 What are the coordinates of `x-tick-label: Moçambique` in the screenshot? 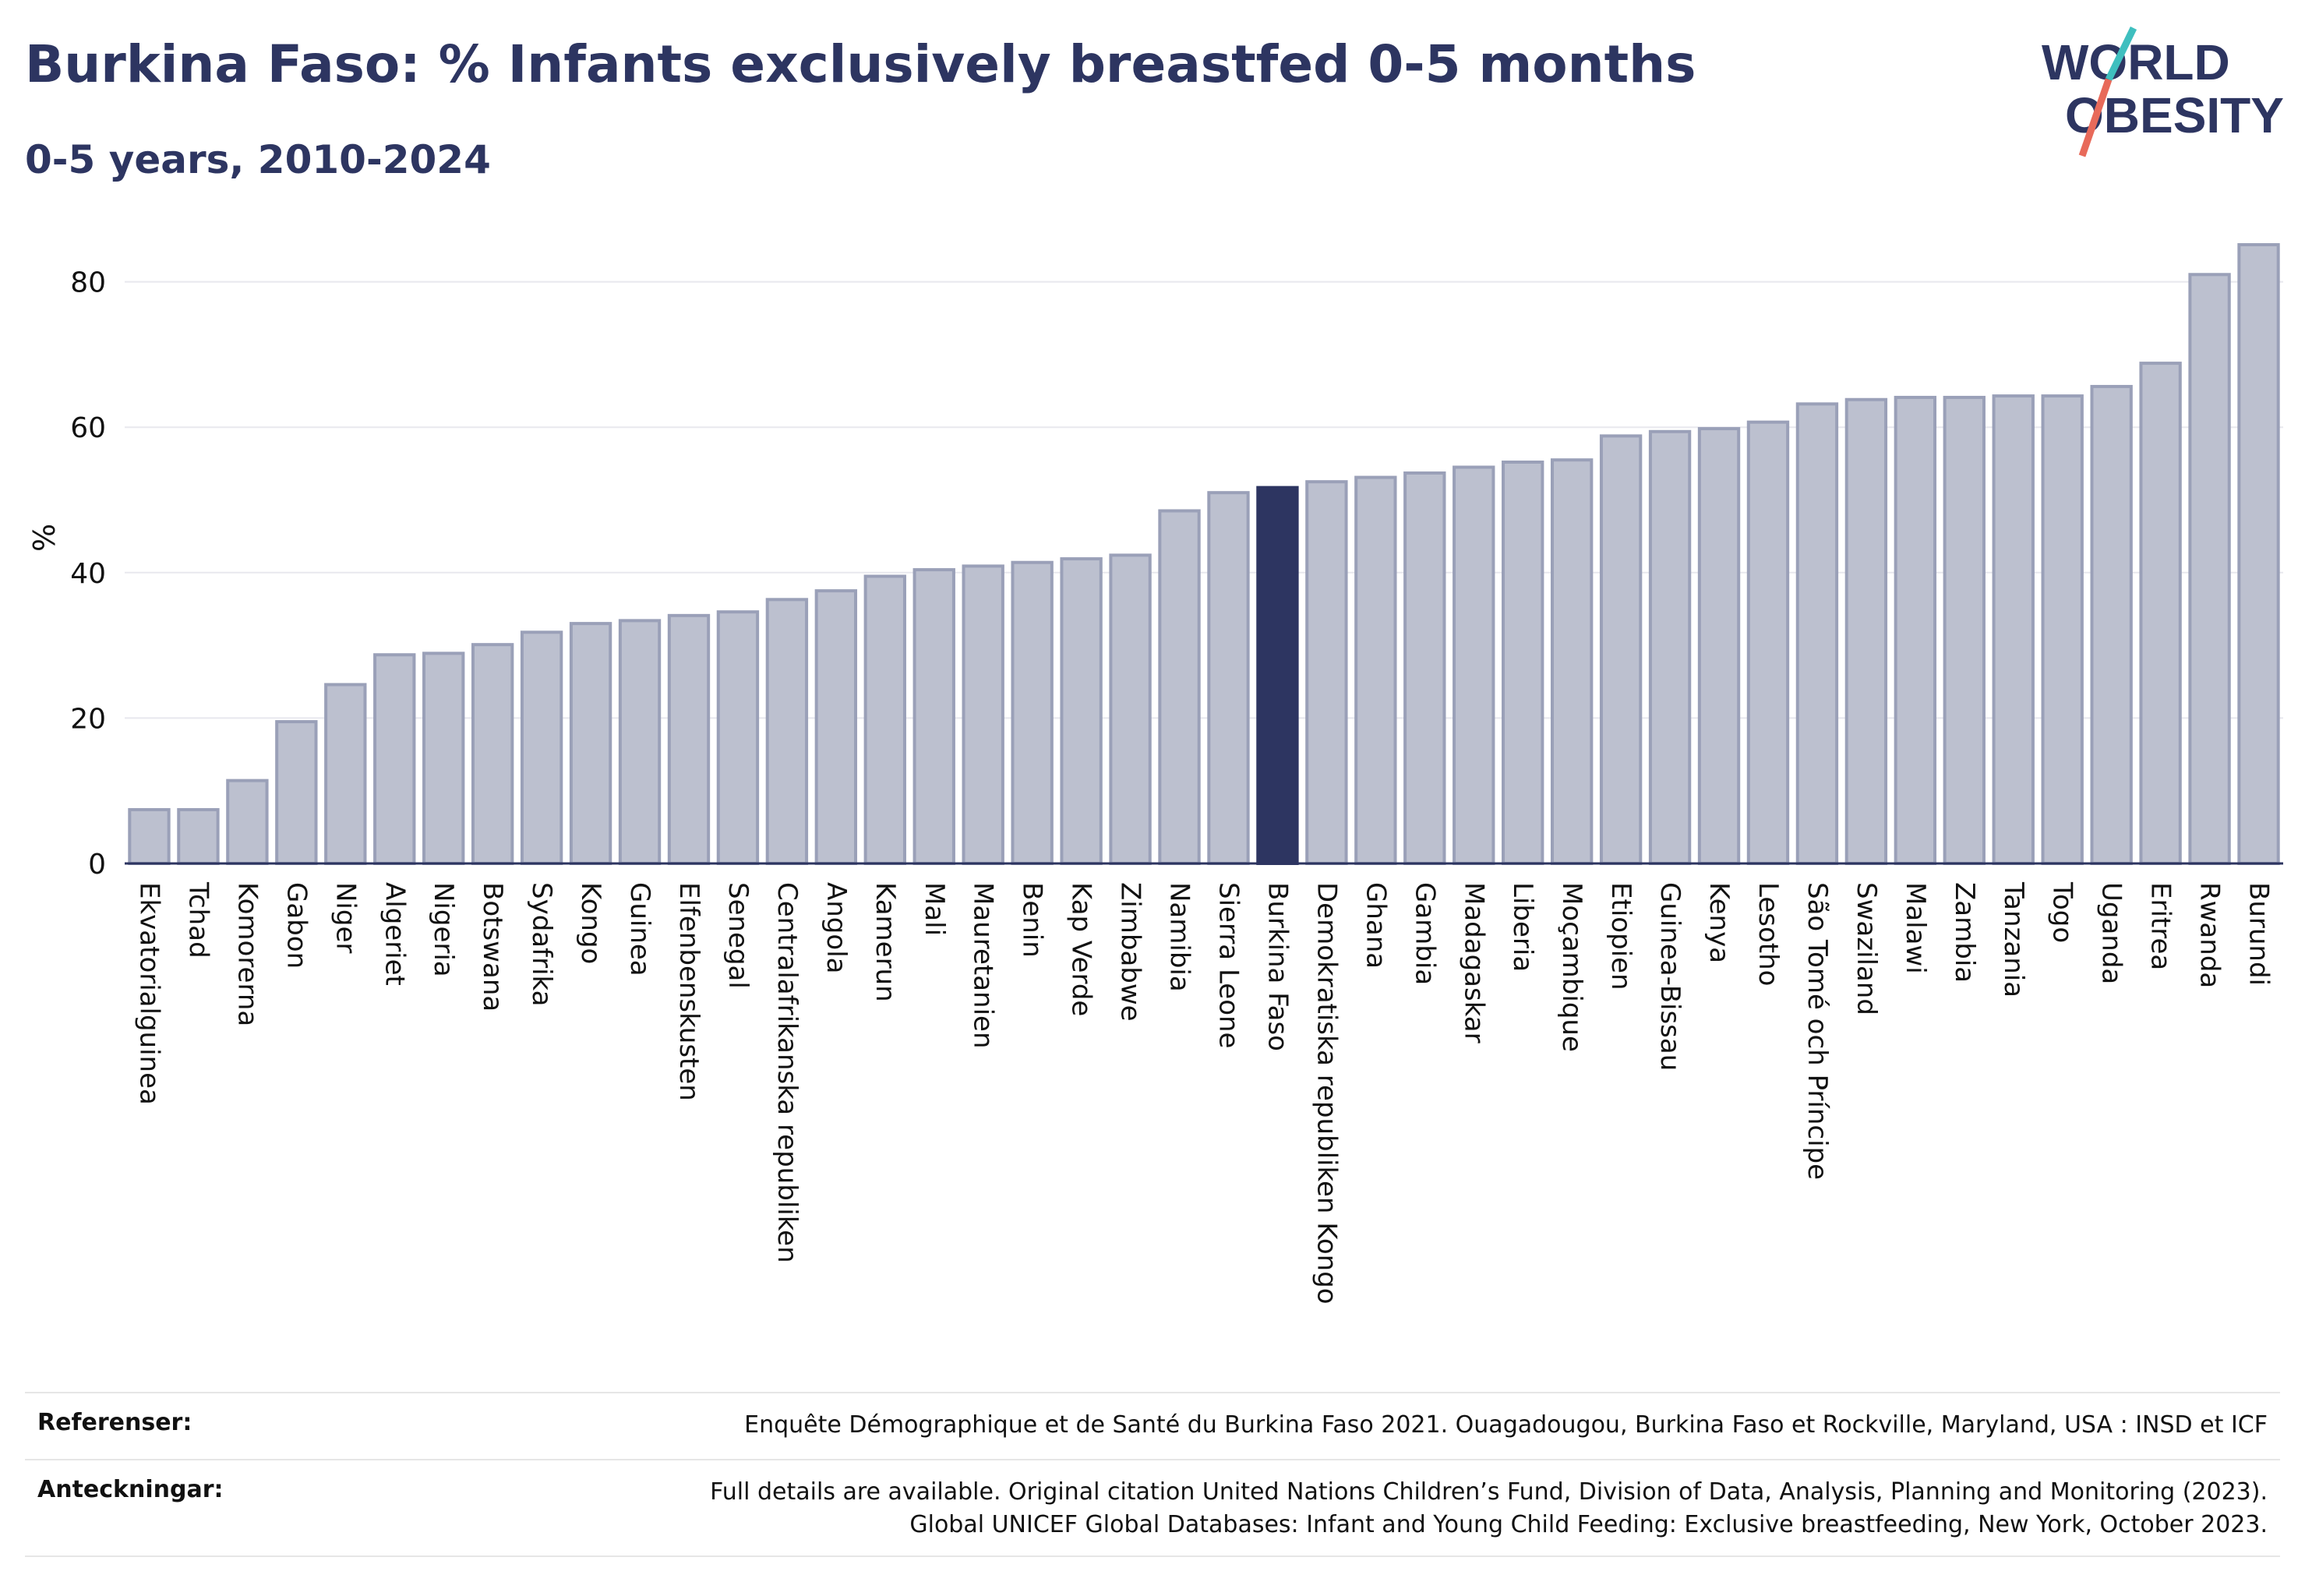 It's located at (1571, 967).